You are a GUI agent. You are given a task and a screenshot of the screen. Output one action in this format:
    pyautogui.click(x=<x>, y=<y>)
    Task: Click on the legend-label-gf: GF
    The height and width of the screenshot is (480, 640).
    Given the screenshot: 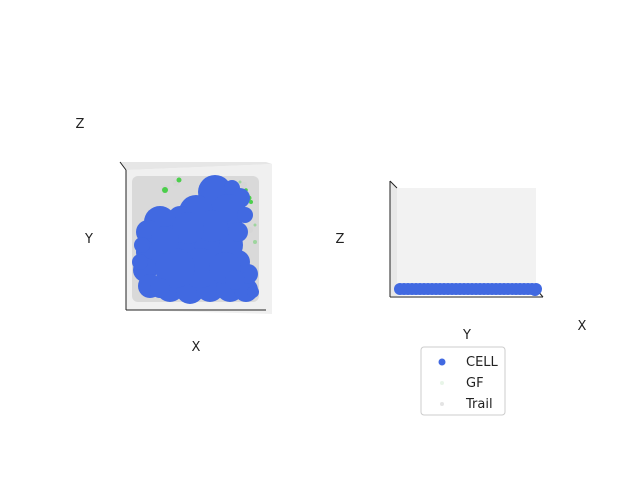 What is the action you would take?
    pyautogui.click(x=475, y=383)
    